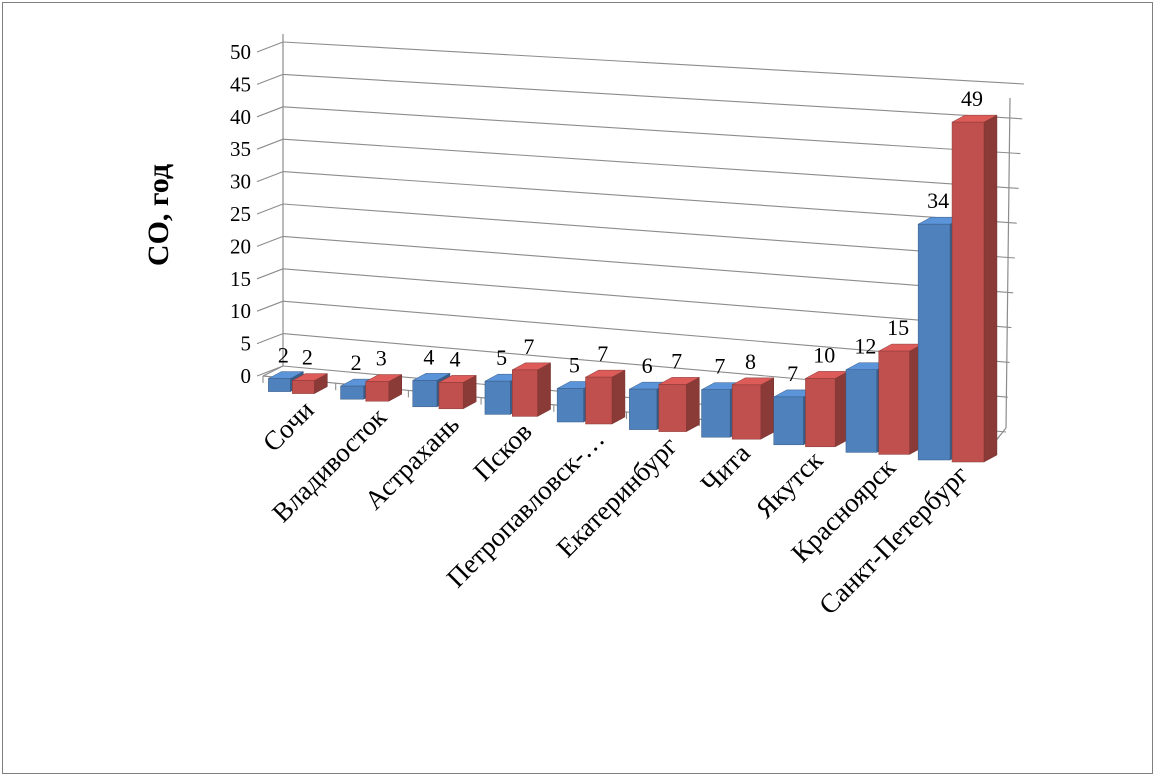 This screenshot has height=776, width=1155. I want to click on y-tick-label: 35, so click(240, 149).